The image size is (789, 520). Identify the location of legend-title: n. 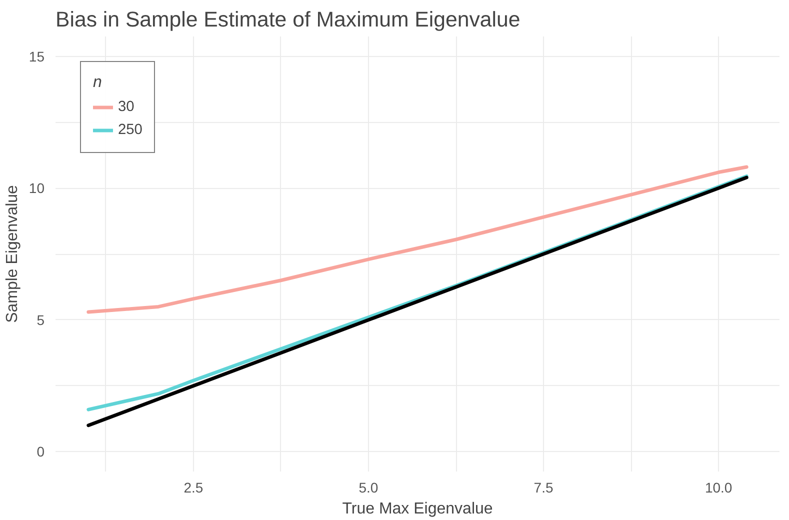
(98, 83).